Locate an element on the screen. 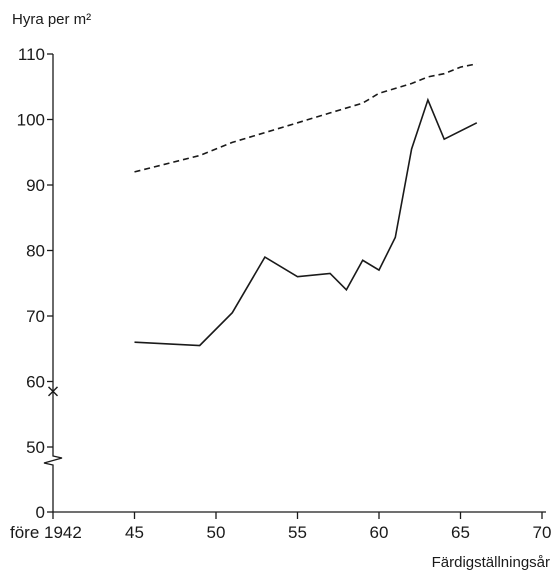 This screenshot has height=576, width=553. marker-layer is located at coordinates (53, 391).